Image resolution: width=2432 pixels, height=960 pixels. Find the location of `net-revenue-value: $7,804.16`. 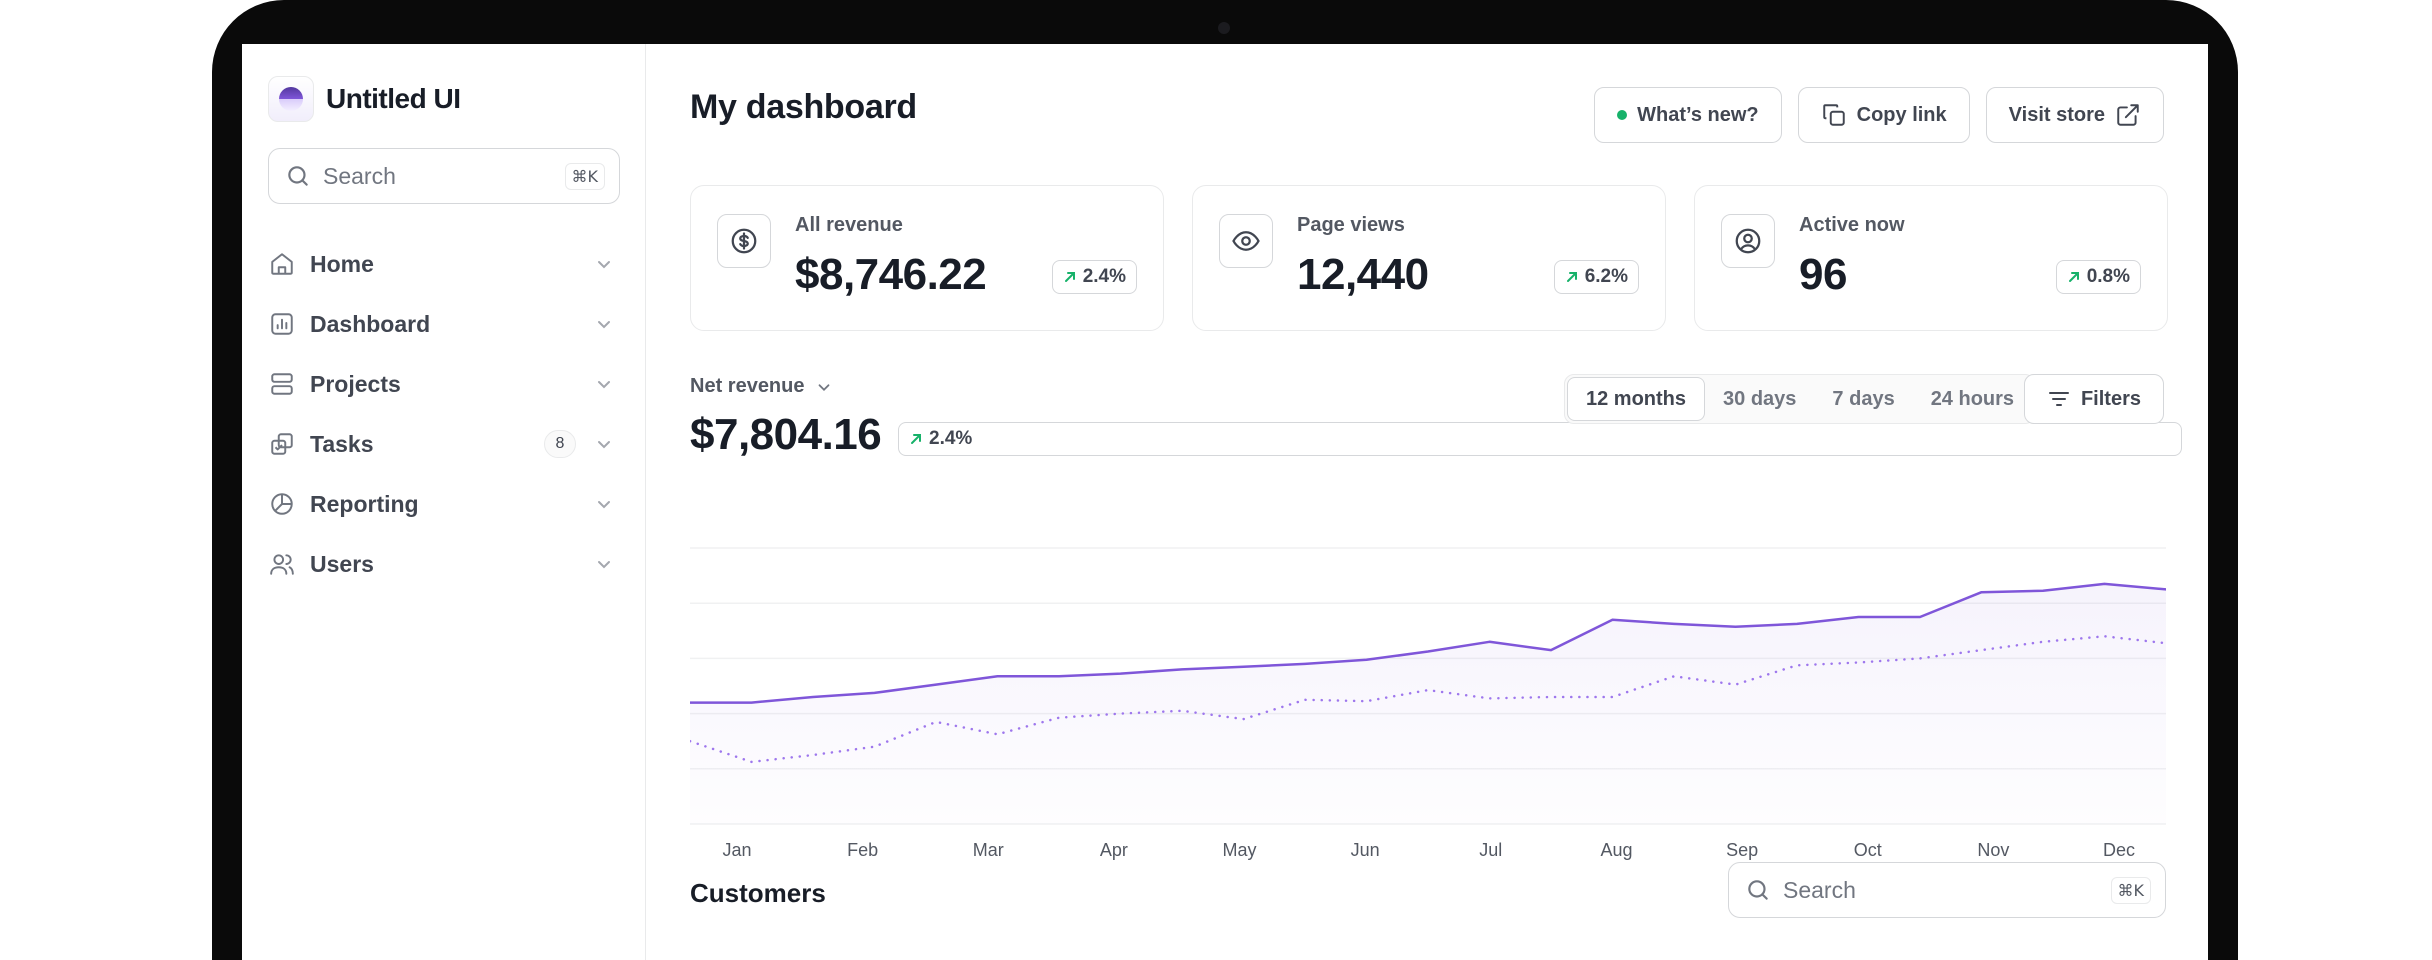

net-revenue-value: $7,804.16 is located at coordinates (786, 434).